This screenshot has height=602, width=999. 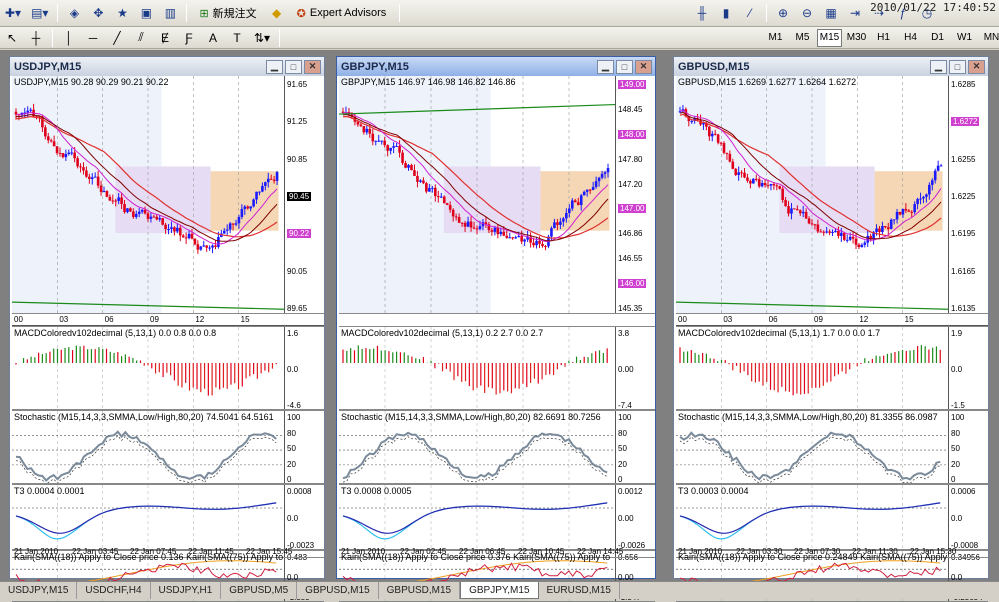 What do you see at coordinates (856, 37) in the screenshot?
I see `timeframe-m30: M30` at bounding box center [856, 37].